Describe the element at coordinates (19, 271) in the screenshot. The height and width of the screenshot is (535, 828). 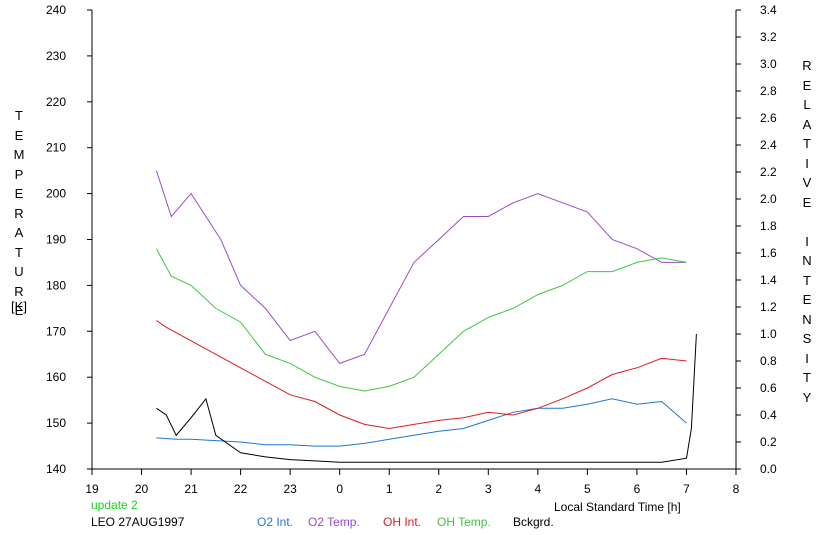
I see `axis-title-letter: U` at that location.